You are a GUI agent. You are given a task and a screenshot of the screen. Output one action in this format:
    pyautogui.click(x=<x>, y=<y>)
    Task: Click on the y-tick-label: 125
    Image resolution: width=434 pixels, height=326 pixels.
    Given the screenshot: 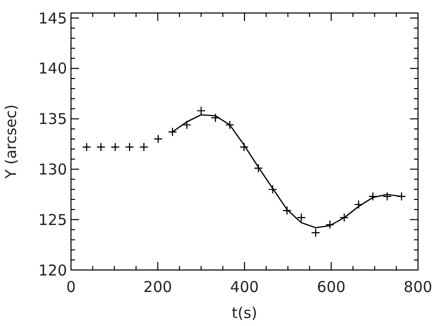 What is the action you would take?
    pyautogui.click(x=52, y=219)
    